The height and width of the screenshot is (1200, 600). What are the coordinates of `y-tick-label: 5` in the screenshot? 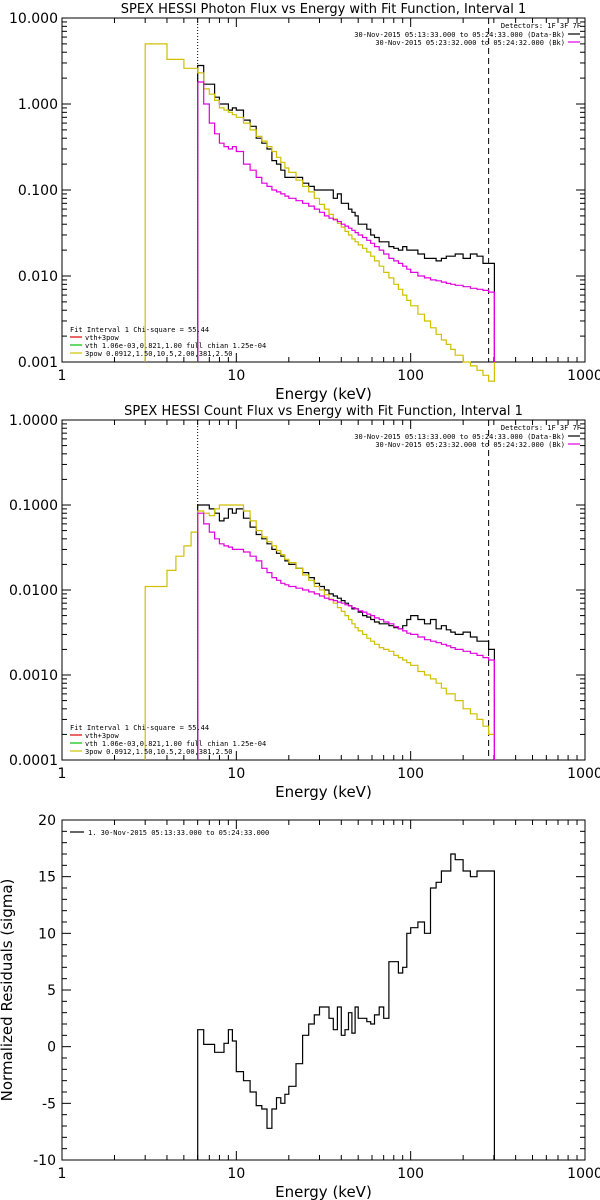 It's located at (51, 991).